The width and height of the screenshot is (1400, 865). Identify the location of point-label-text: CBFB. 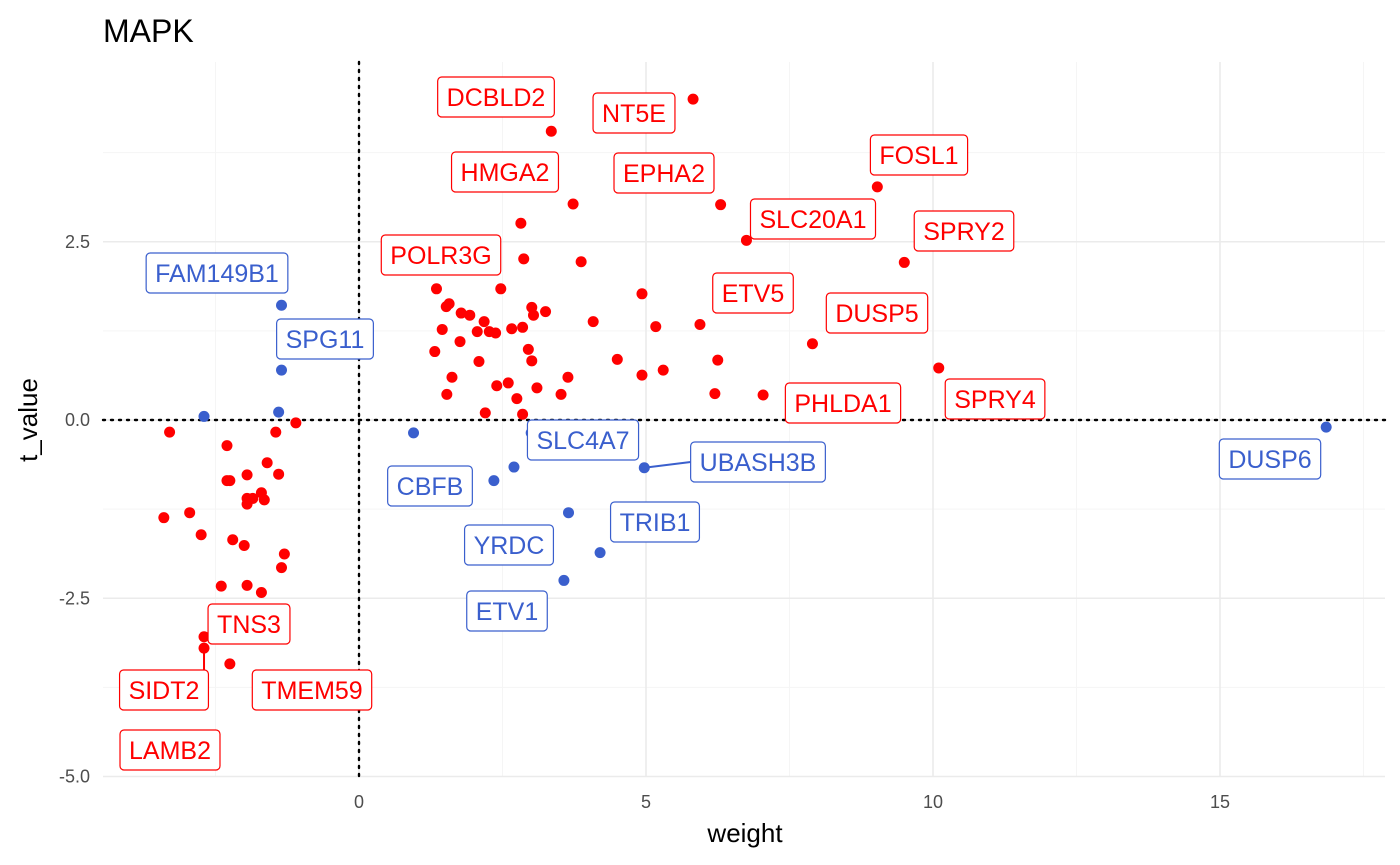
(430, 487).